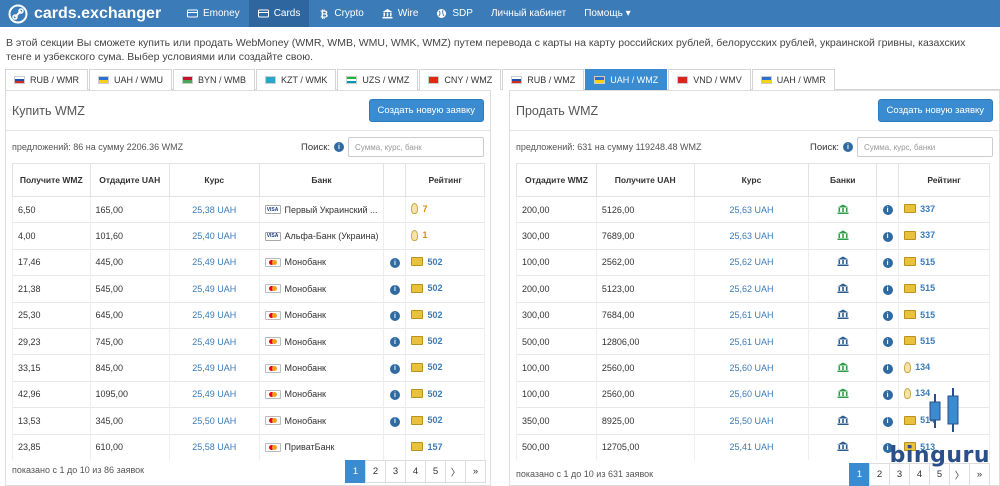 The height and width of the screenshot is (486, 1000). What do you see at coordinates (935, 110) in the screenshot?
I see `sell-create-order-button: Создать новую заявку` at bounding box center [935, 110].